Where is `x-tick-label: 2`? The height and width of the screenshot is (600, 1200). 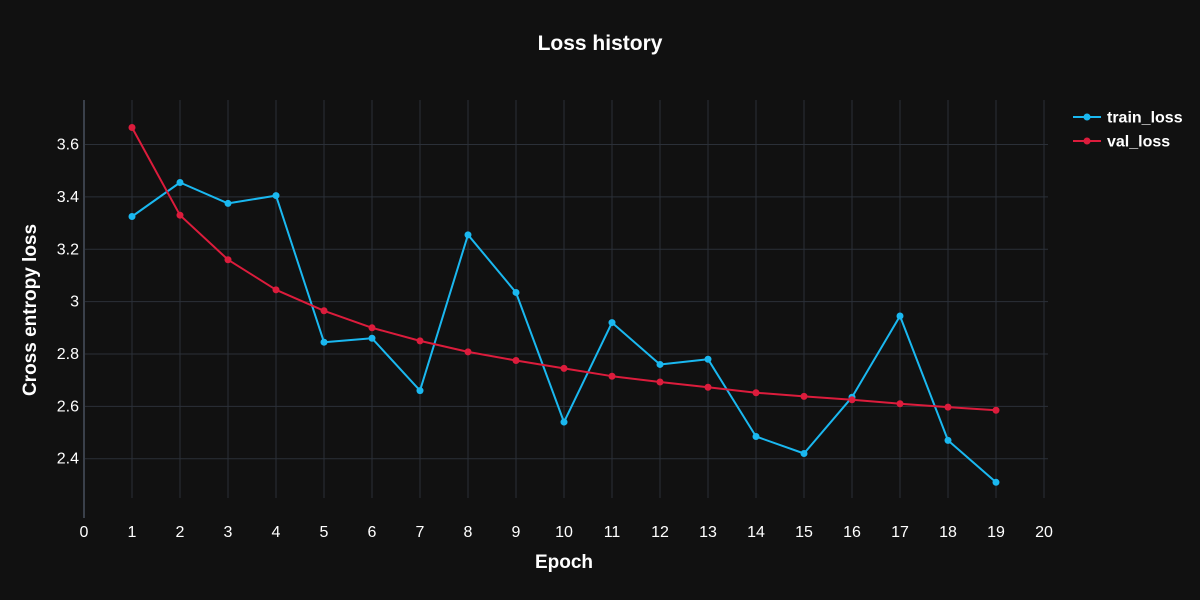
x-tick-label: 2 is located at coordinates (180, 532).